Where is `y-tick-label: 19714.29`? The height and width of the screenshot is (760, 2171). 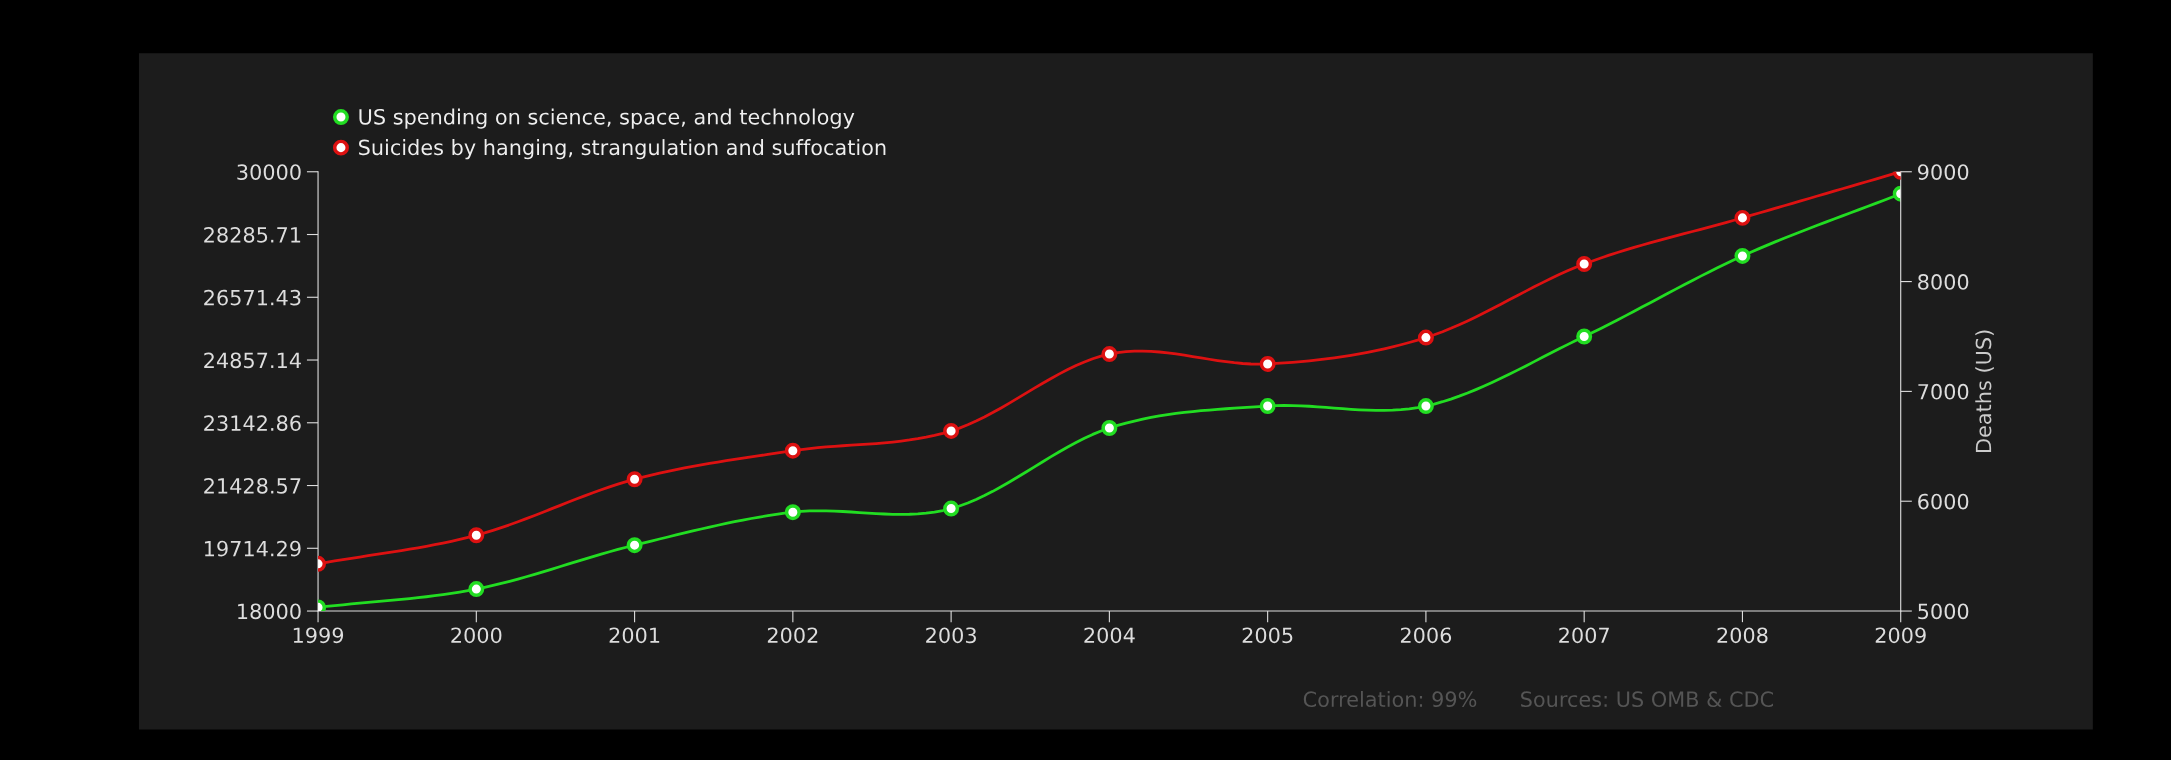
y-tick-label: 19714.29 is located at coordinates (252, 548).